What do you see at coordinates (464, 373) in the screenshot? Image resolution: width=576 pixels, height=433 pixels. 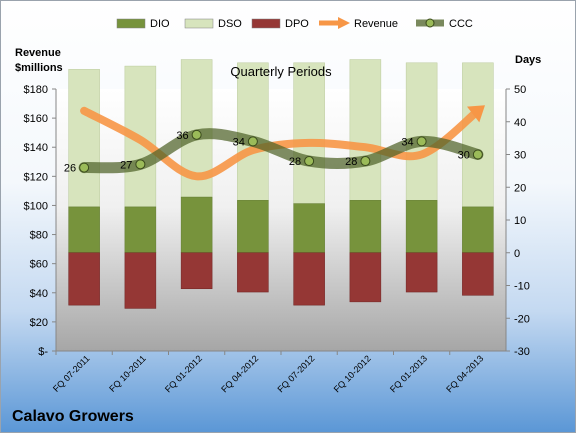 I see `x-axis-tick-label: FQ 04-2013` at bounding box center [464, 373].